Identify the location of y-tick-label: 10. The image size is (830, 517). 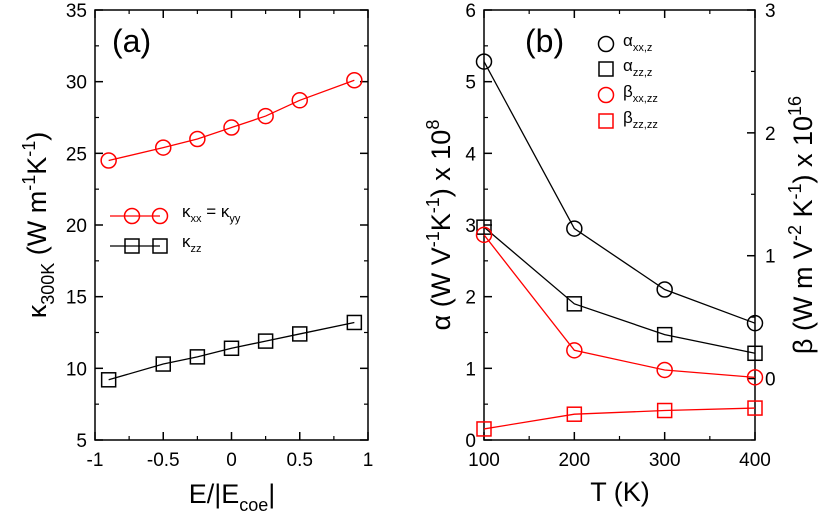
(76, 369).